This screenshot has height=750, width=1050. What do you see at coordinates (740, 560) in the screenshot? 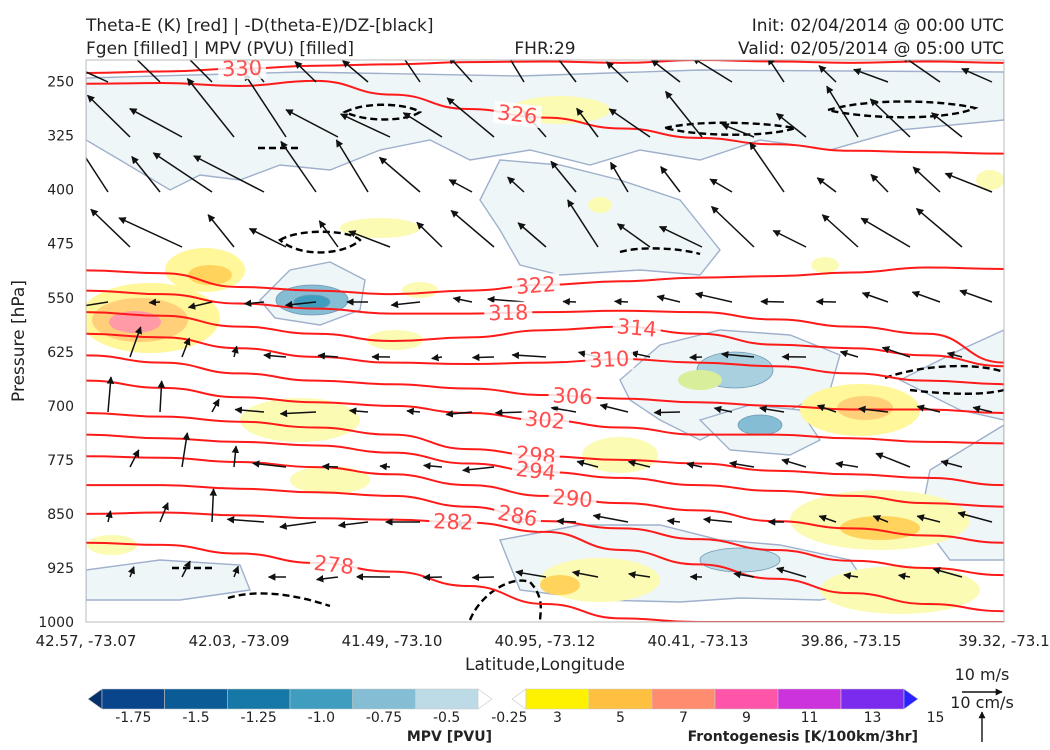
I see `mpv-core` at bounding box center [740, 560].